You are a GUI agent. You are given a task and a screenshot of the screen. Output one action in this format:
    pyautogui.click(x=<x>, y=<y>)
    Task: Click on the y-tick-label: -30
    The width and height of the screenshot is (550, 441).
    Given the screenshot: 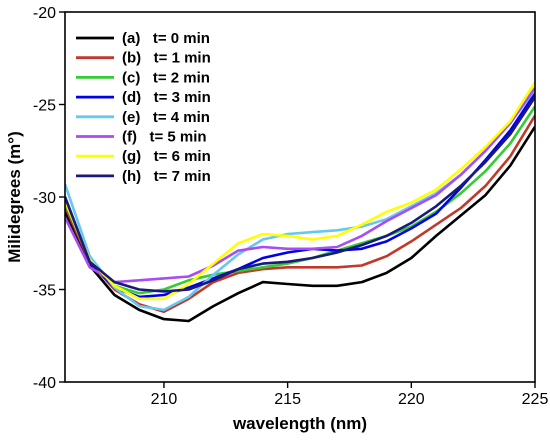 What is the action you would take?
    pyautogui.click(x=44, y=198)
    